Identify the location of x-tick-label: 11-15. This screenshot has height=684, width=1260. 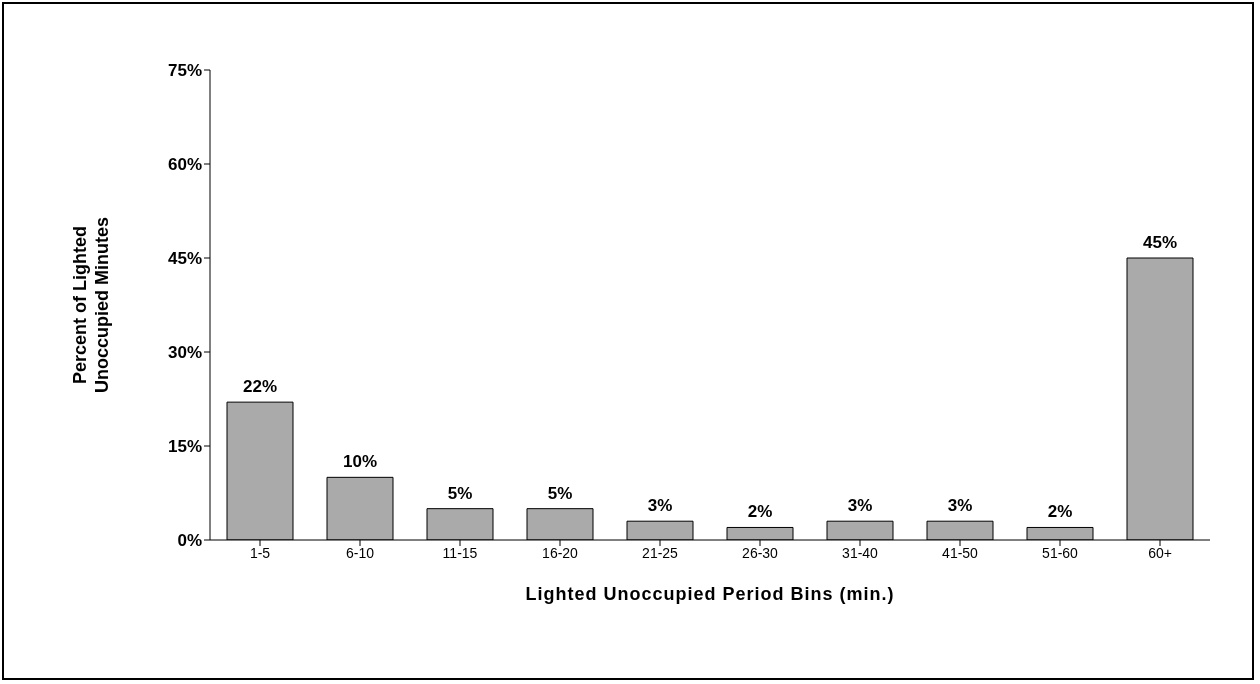
(460, 552).